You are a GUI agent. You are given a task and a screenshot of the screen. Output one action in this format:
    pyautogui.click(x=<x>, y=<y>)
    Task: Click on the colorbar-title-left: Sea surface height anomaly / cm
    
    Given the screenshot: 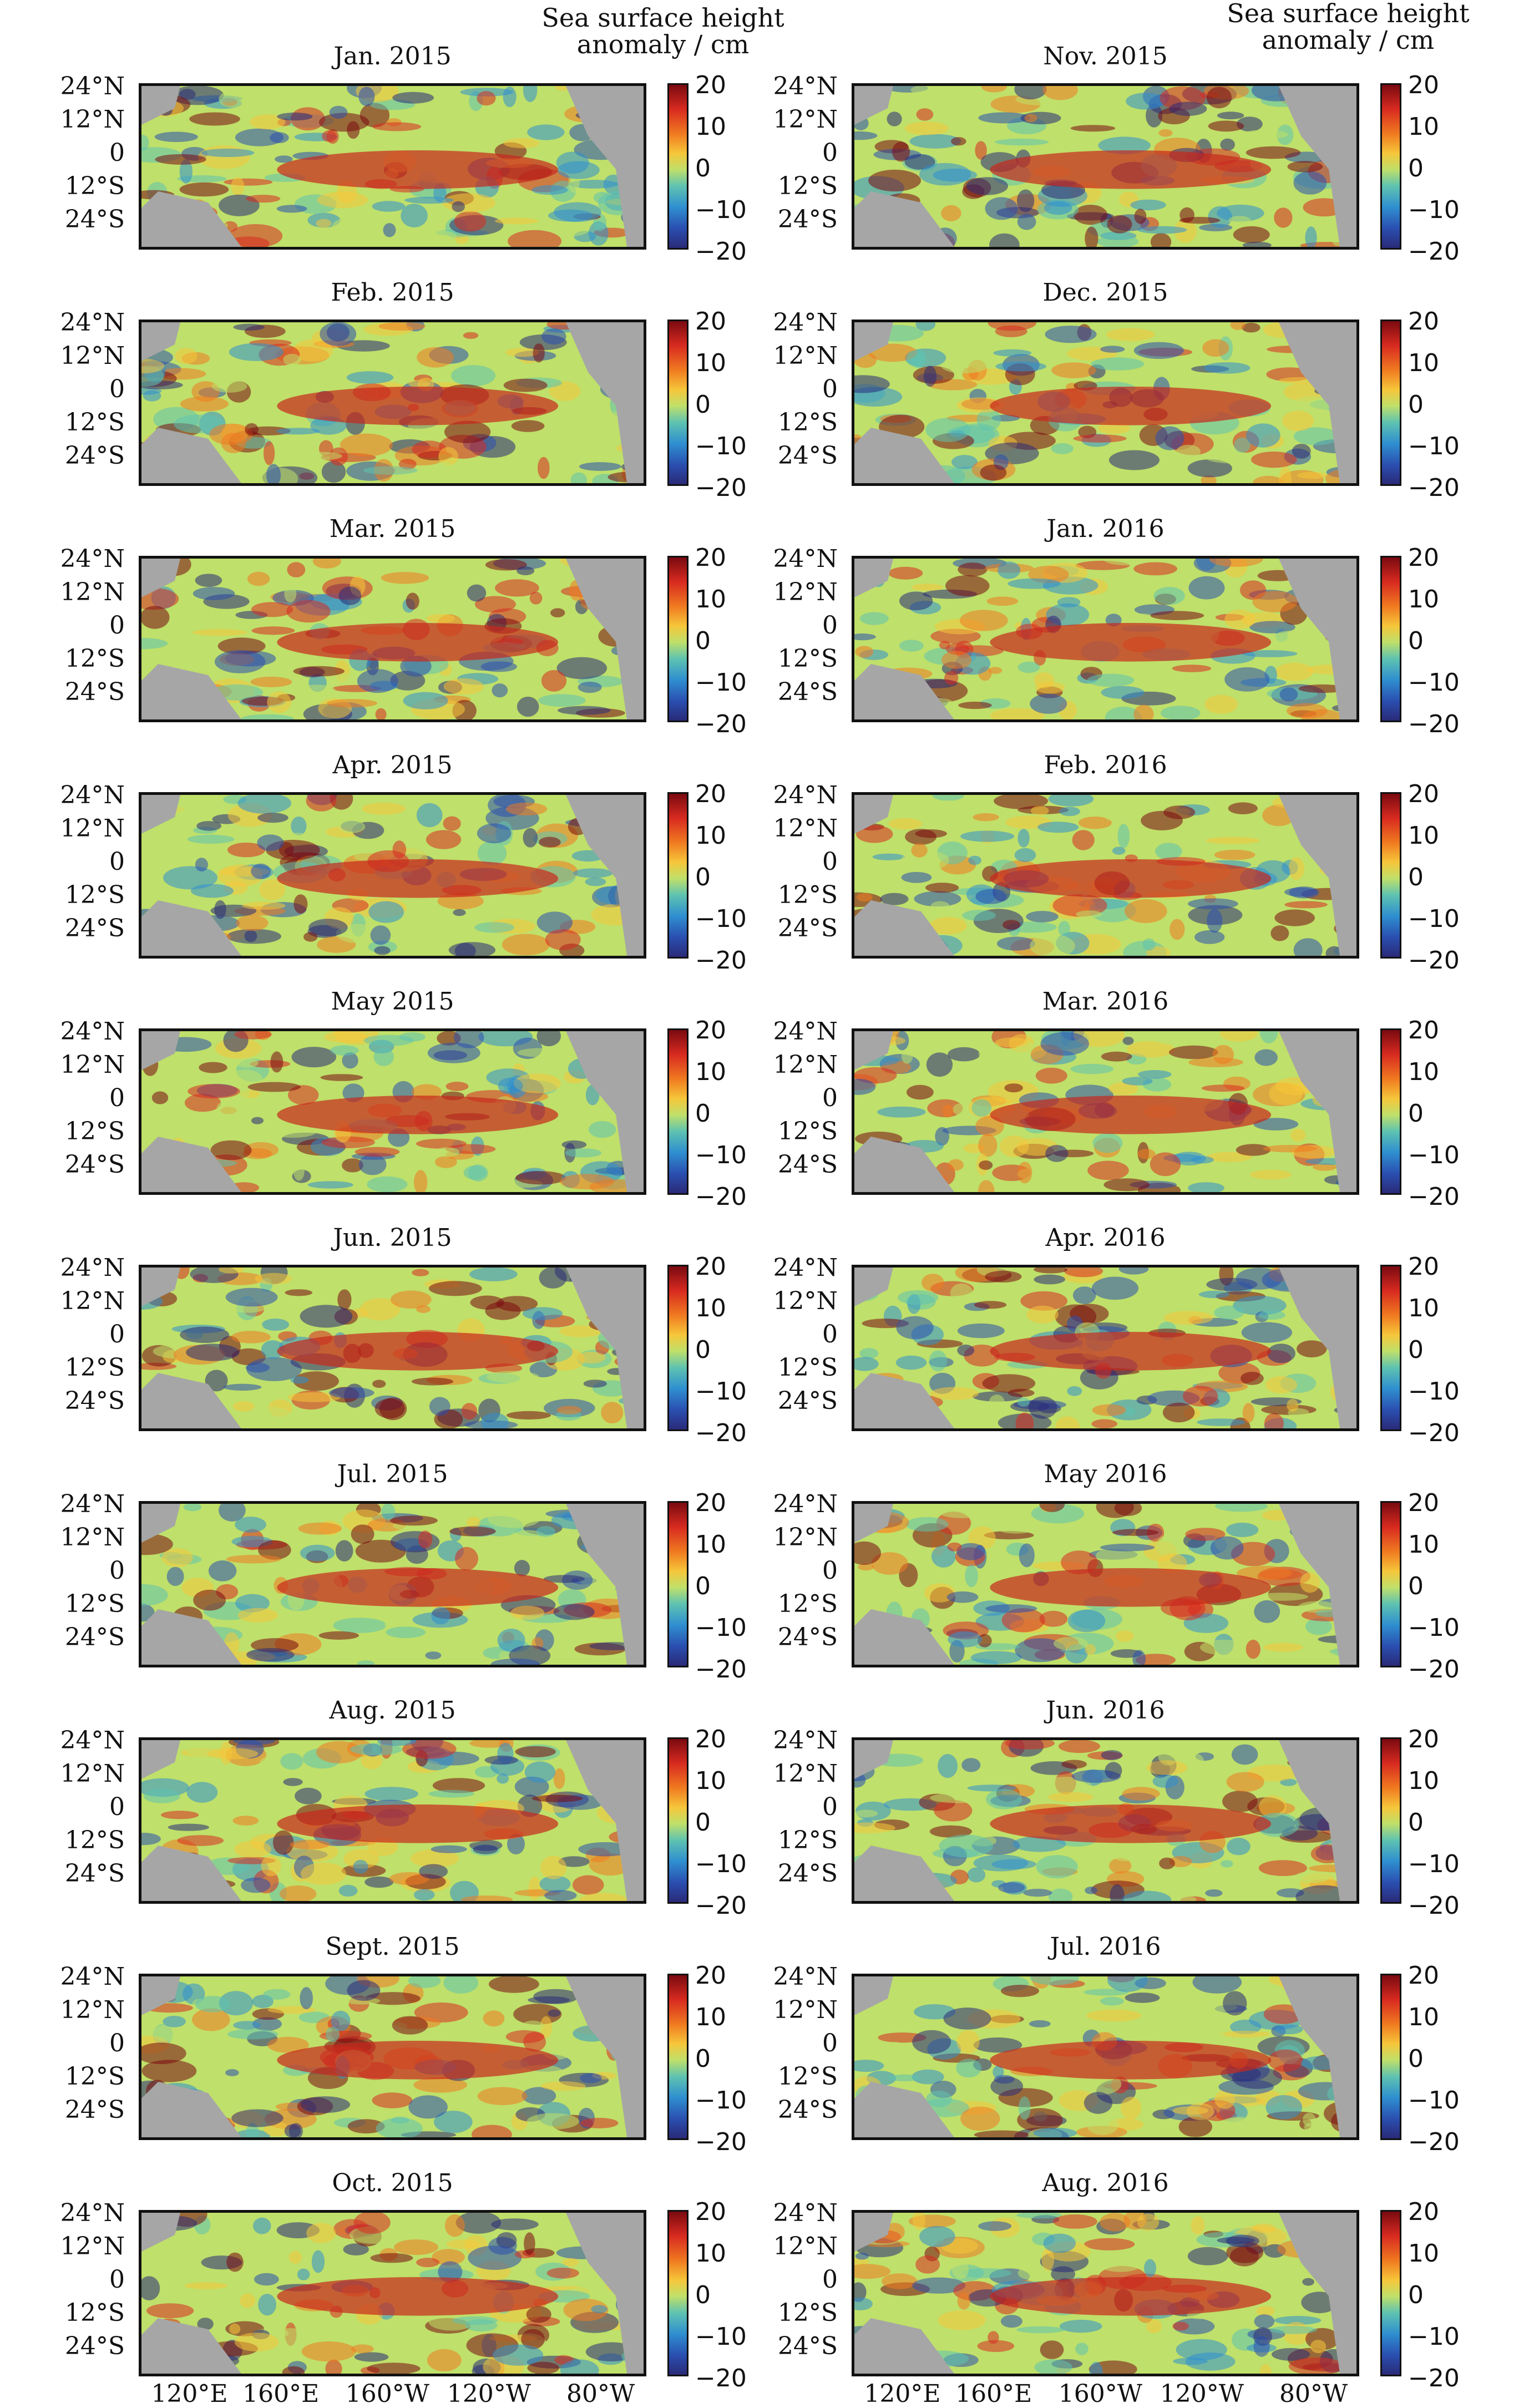 What is the action you would take?
    pyautogui.click(x=663, y=31)
    